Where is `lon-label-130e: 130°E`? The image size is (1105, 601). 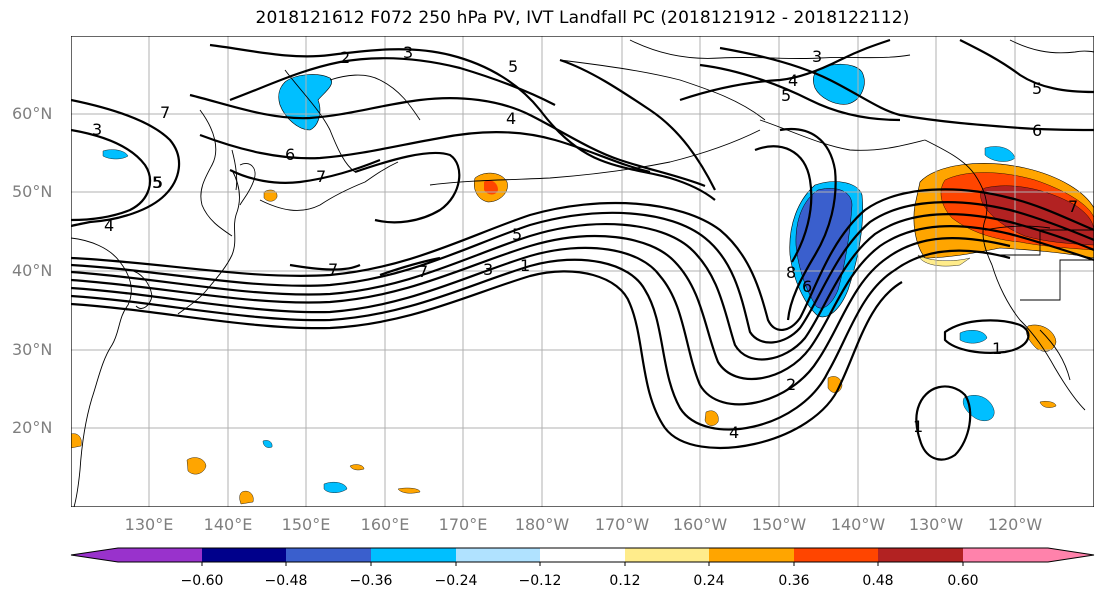 lon-label-130e: 130°E is located at coordinates (149, 524).